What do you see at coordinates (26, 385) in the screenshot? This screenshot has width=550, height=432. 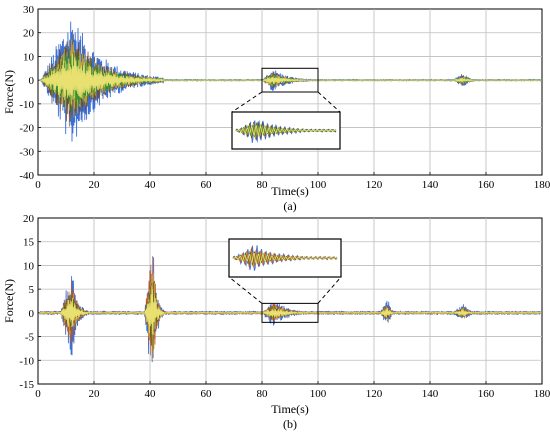 I see `y-tick-label: -15` at bounding box center [26, 385].